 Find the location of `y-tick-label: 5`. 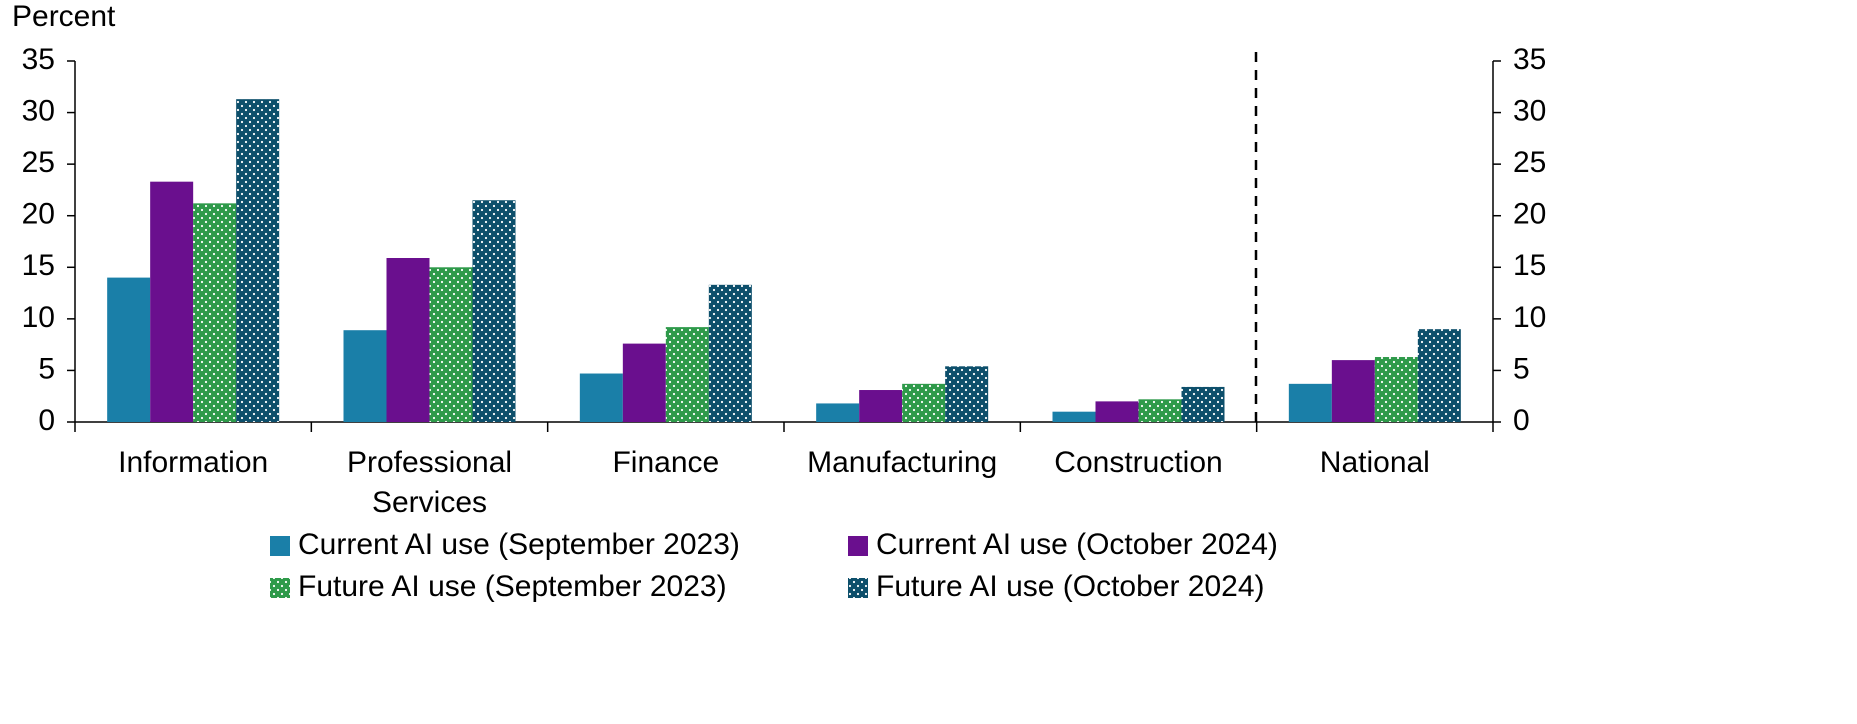

y-tick-label: 5 is located at coordinates (46, 368).